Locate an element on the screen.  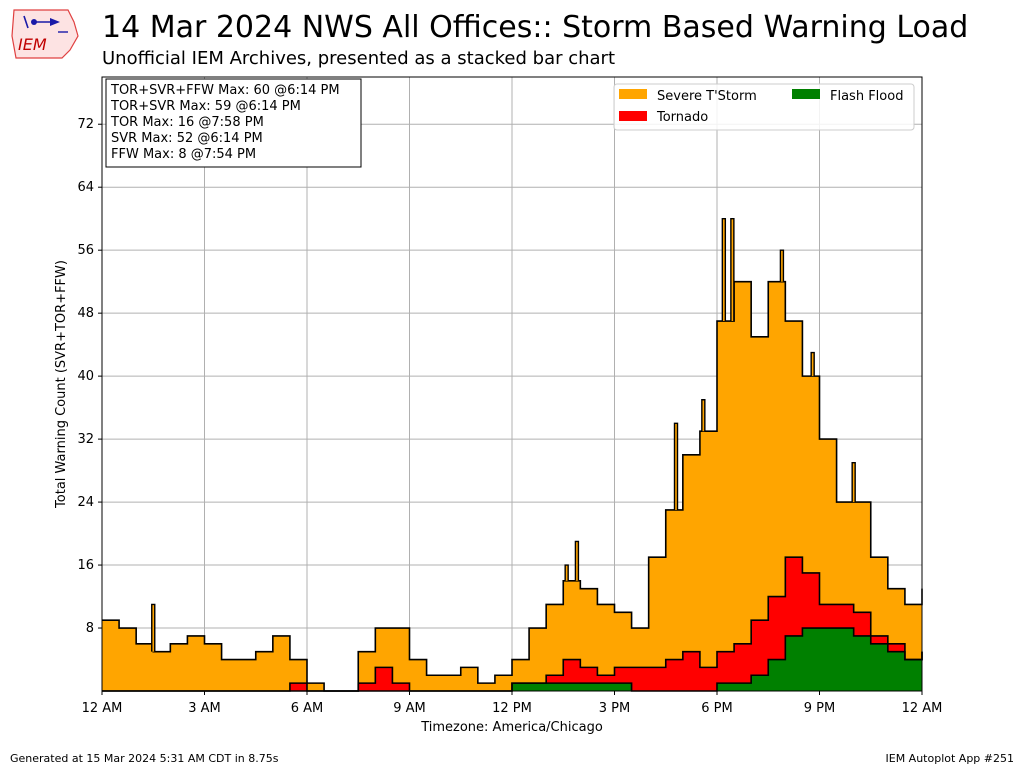
app-id: IEM Autoplot App #251 is located at coordinates (950, 758).